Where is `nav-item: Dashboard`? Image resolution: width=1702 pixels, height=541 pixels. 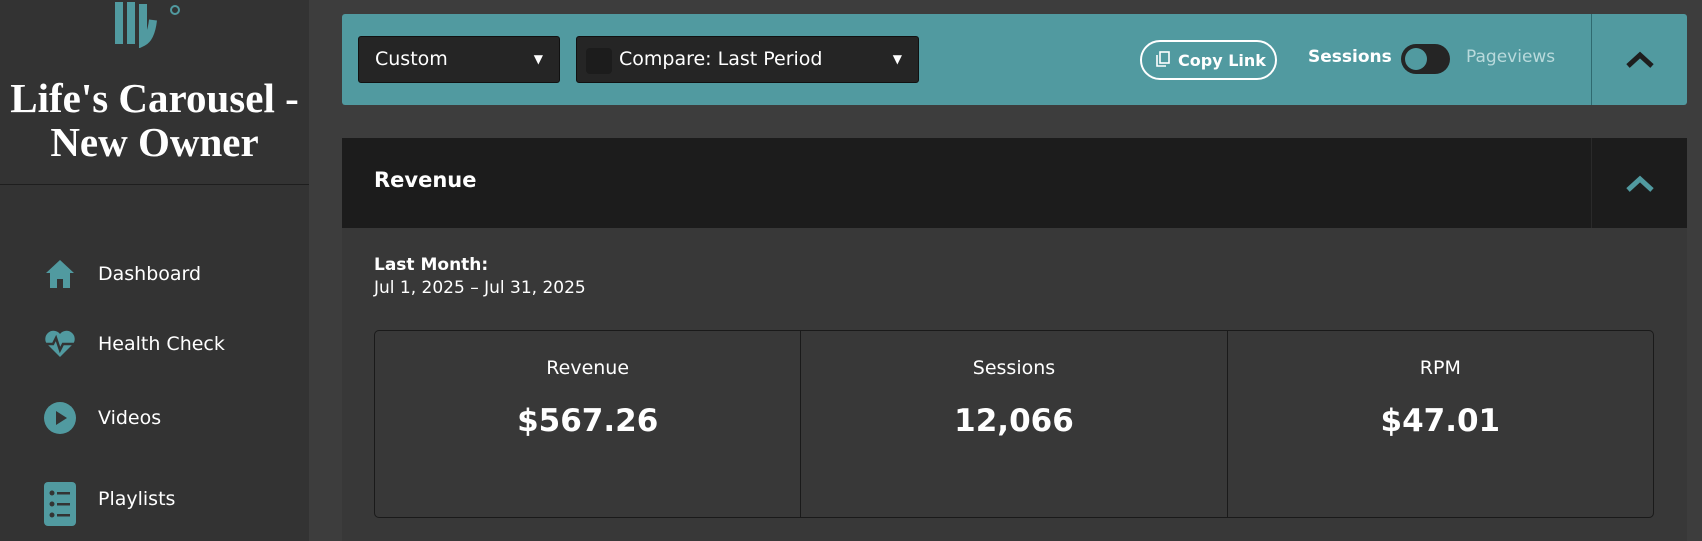
nav-item: Dashboard is located at coordinates (154, 274).